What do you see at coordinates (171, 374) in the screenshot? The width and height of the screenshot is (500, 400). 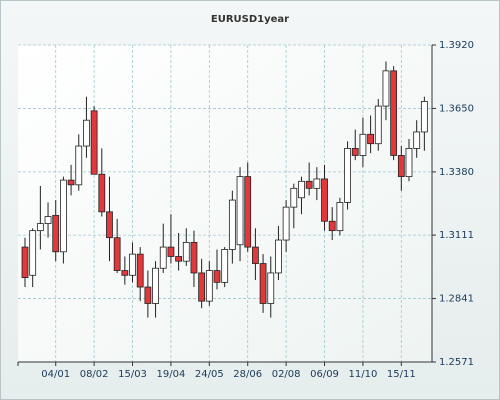 I see `x-tick-label: 19/04` at bounding box center [171, 374].